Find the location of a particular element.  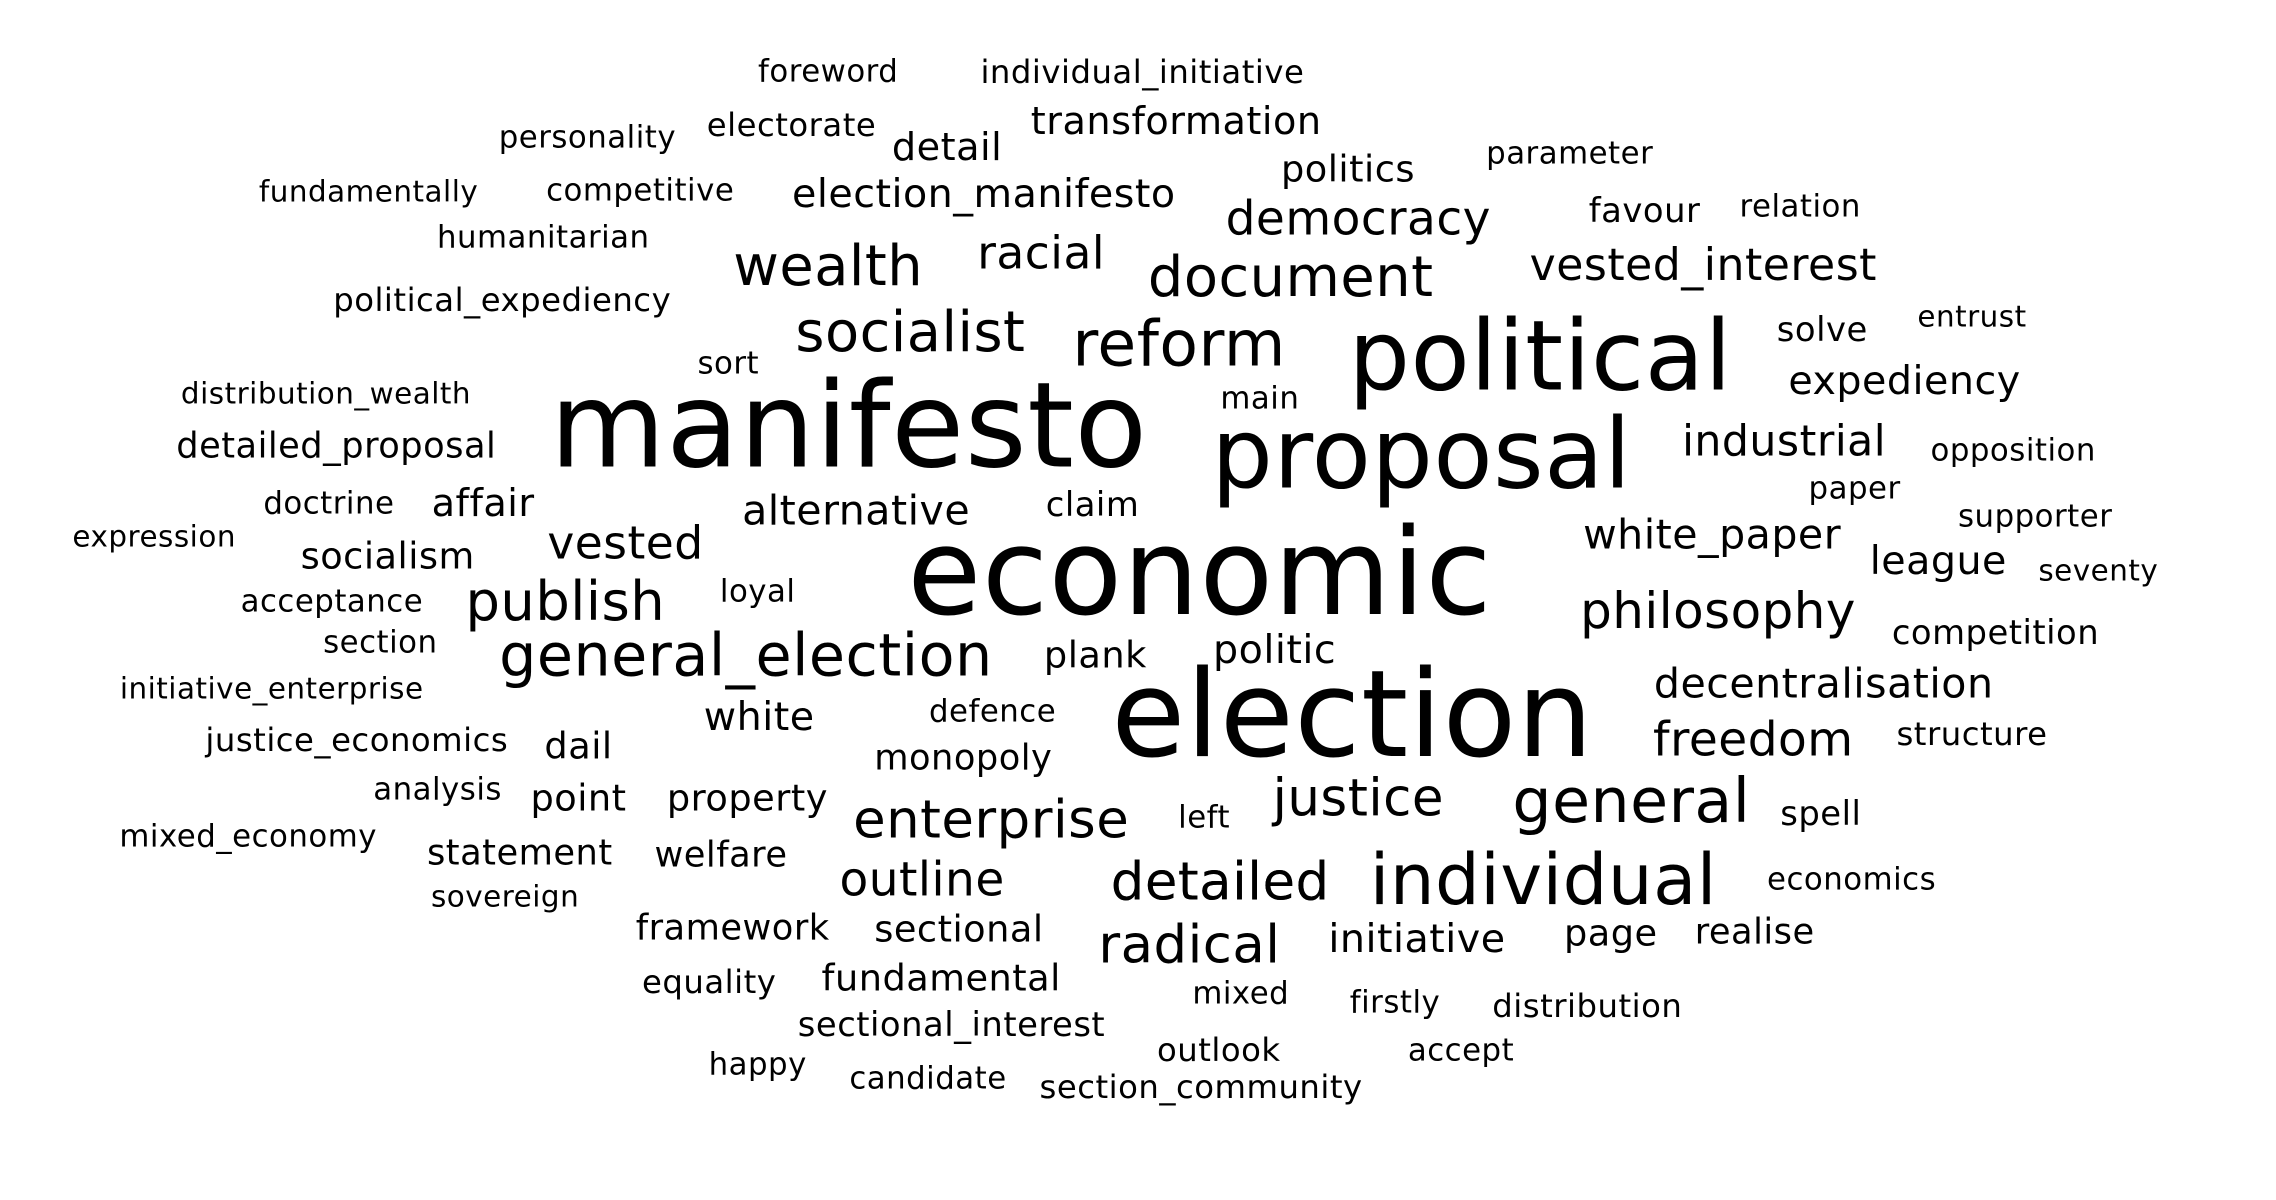

word-white: white is located at coordinates (759, 717).